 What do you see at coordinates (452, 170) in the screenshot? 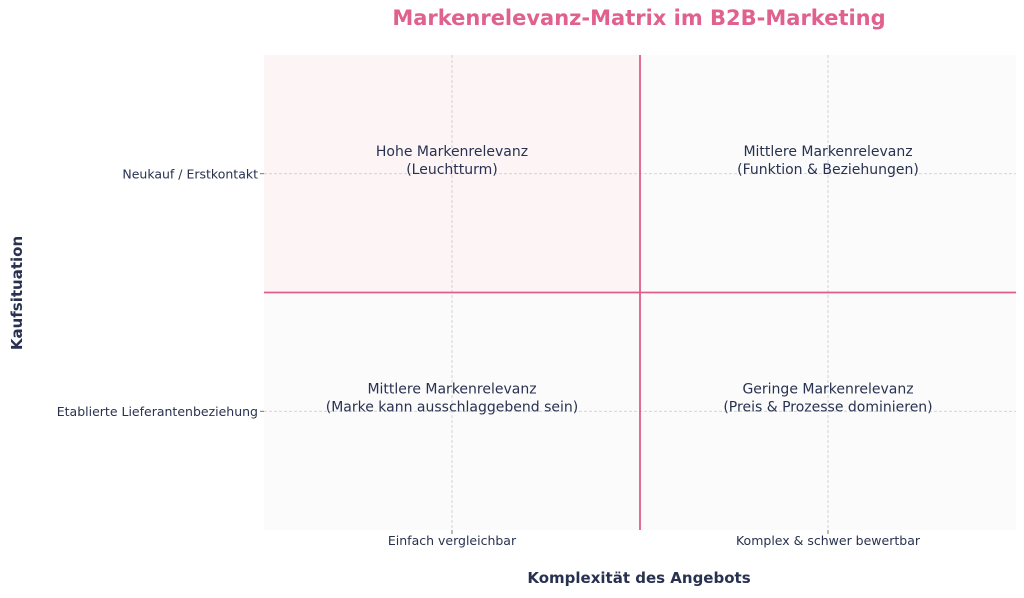
I see `quadrant-label-1-subtitle: (Leuchtturm)` at bounding box center [452, 170].